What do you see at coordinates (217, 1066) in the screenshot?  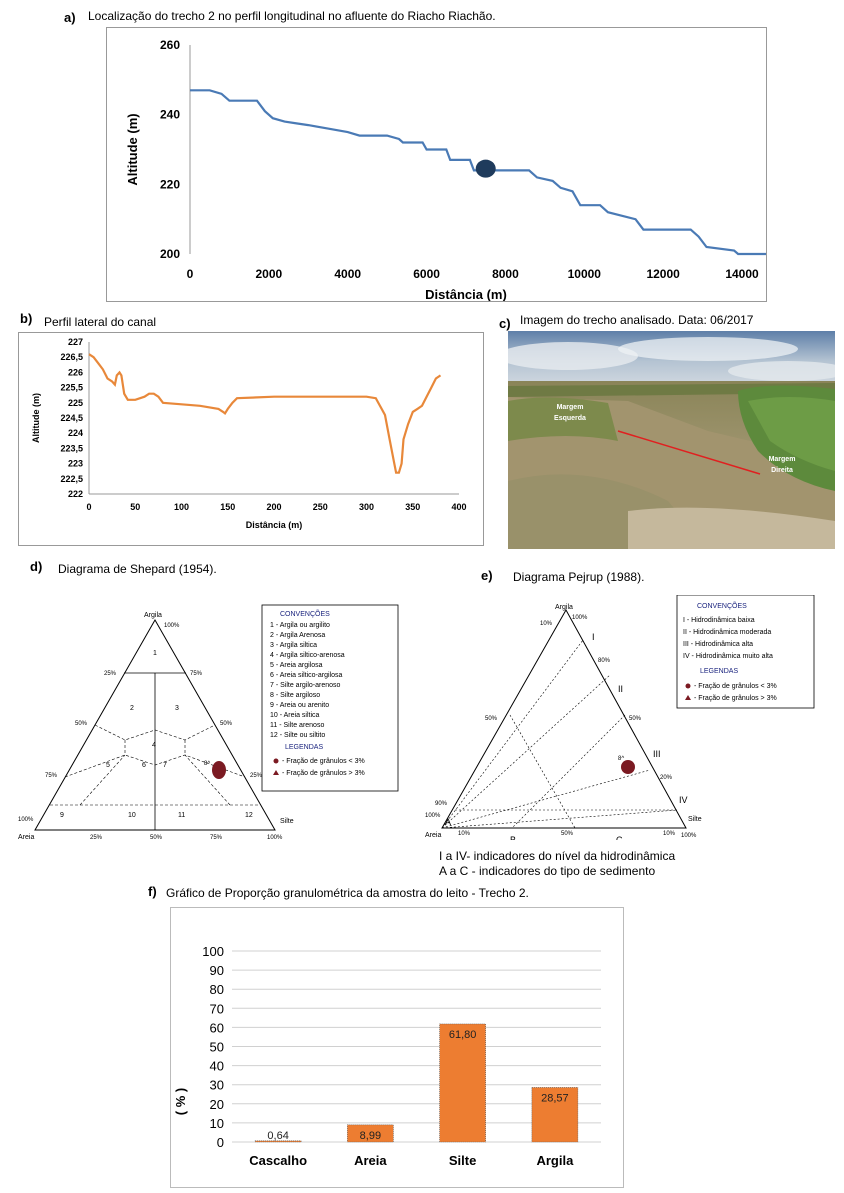 I see `y-tick-label: 40` at bounding box center [217, 1066].